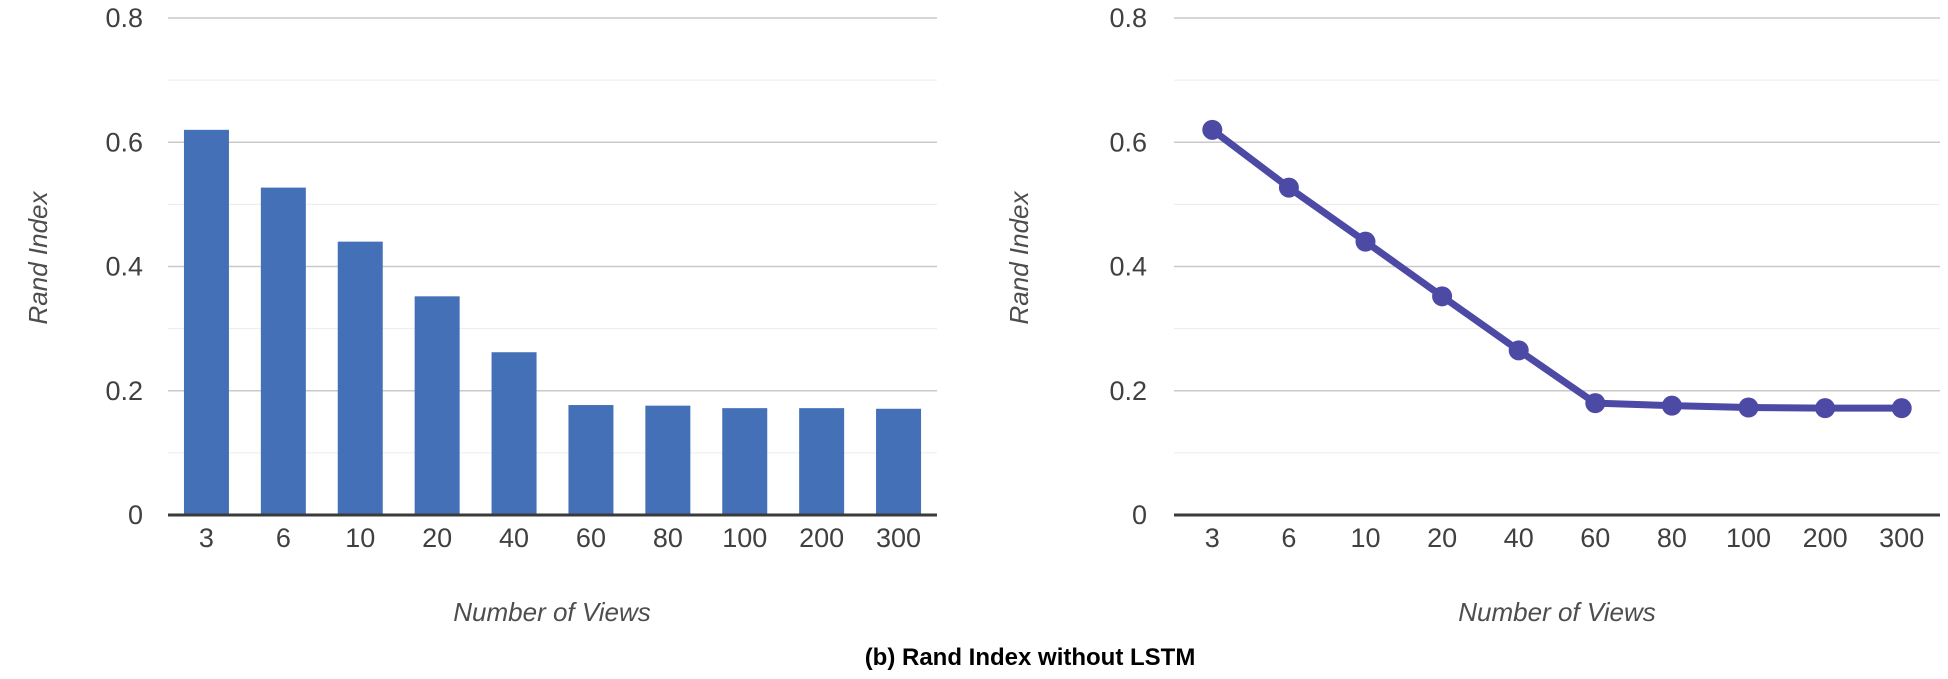 Image resolution: width=1948 pixels, height=679 pixels. Describe the element at coordinates (1030, 657) in the screenshot. I see `figure-caption: (b) Rand Index without LSTM` at that location.